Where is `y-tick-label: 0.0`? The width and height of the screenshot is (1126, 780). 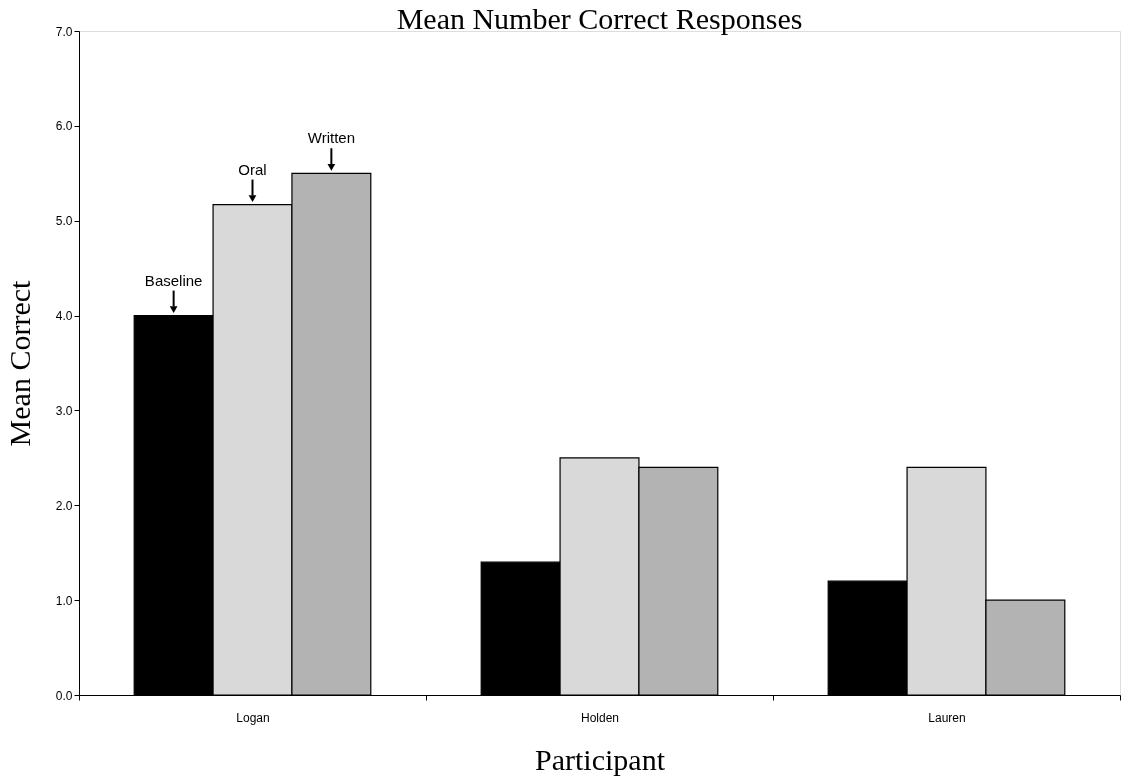 y-tick-label: 0.0 is located at coordinates (64, 695).